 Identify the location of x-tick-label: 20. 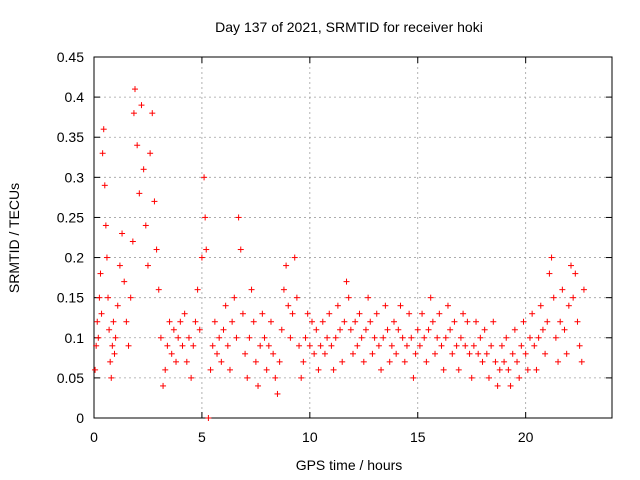
(526, 437).